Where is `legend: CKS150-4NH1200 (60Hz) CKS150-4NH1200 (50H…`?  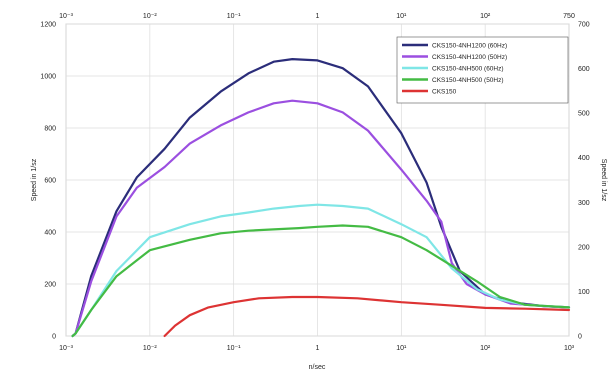 legend: CKS150-4NH1200 (60Hz) CKS150-4NH1200 (50H… is located at coordinates (482, 70).